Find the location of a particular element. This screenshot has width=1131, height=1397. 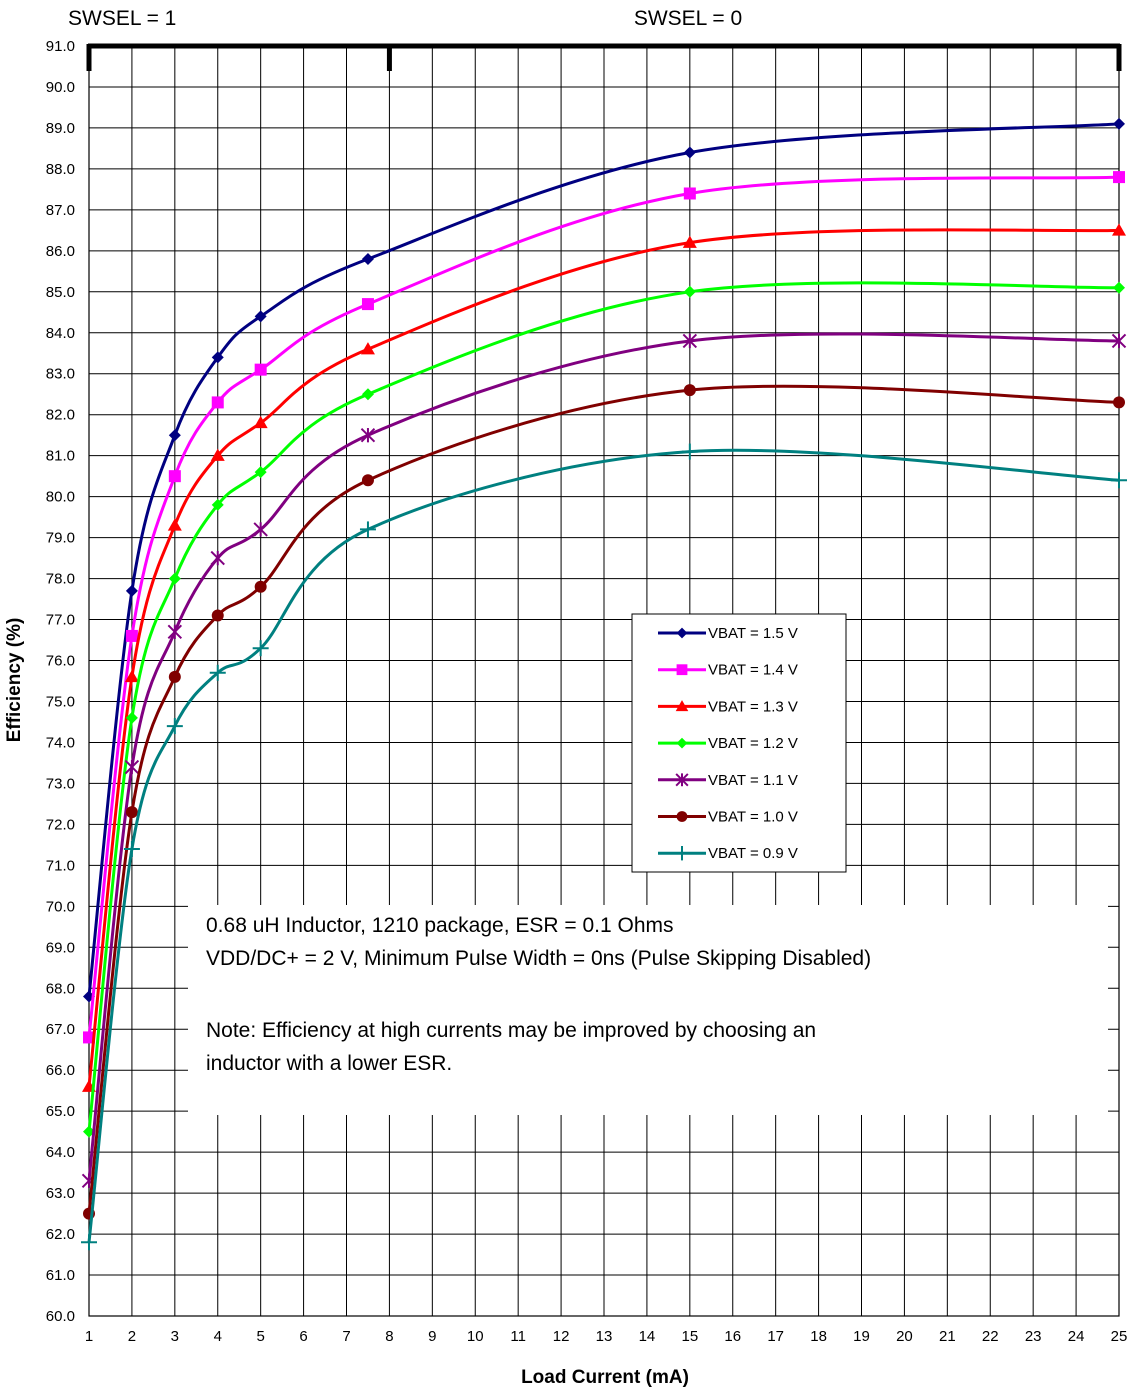

y-tick-label: 79.0 is located at coordinates (60, 538).